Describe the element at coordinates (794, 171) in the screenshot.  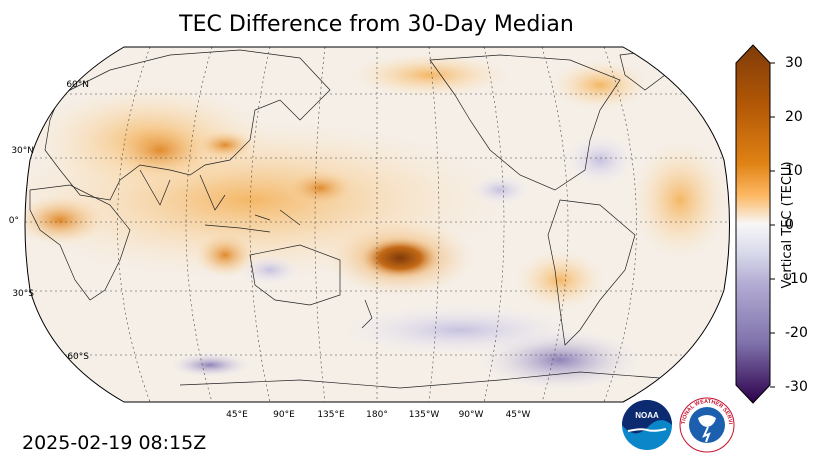
I see `colorbar-tick-10: 10` at that location.